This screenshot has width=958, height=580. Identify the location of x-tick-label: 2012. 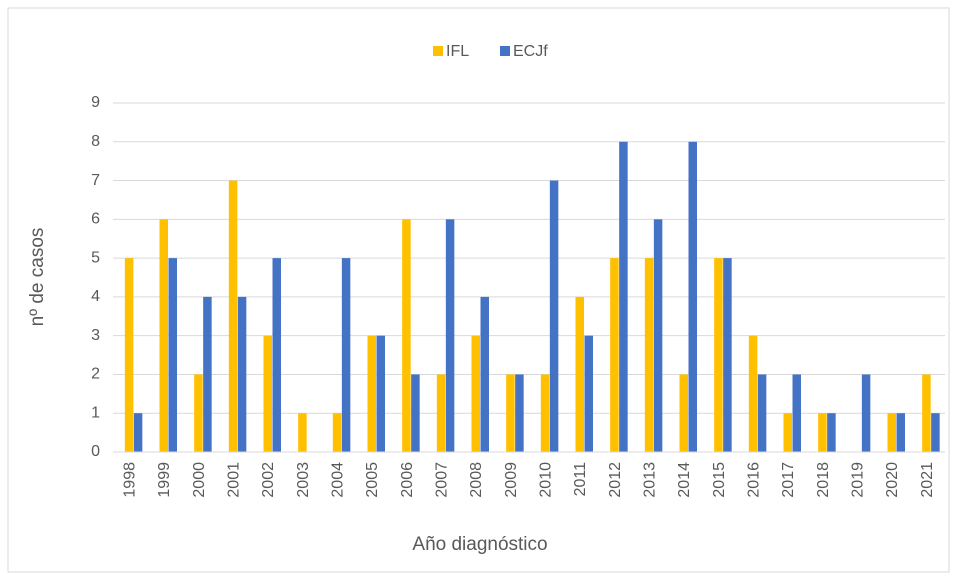
(615, 480).